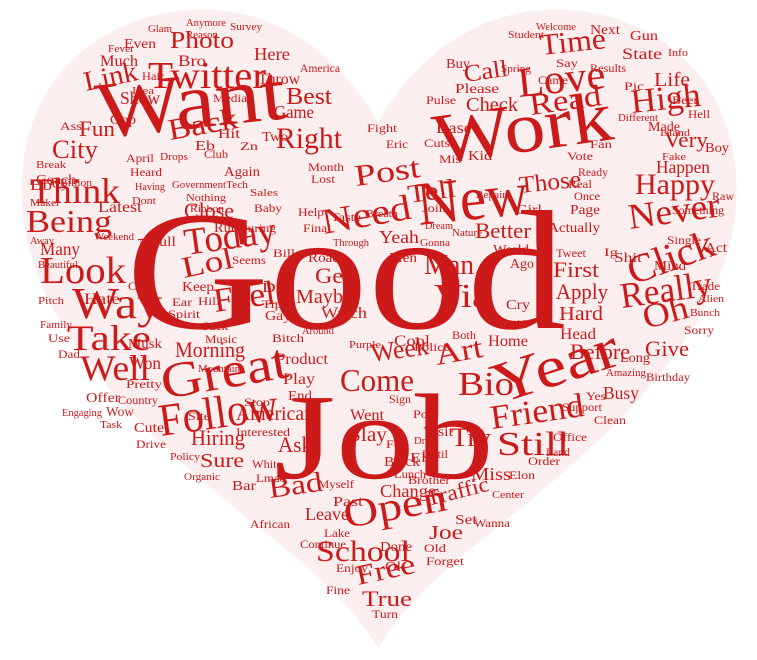  I want to click on word-hiring: Hiring, so click(218, 437).